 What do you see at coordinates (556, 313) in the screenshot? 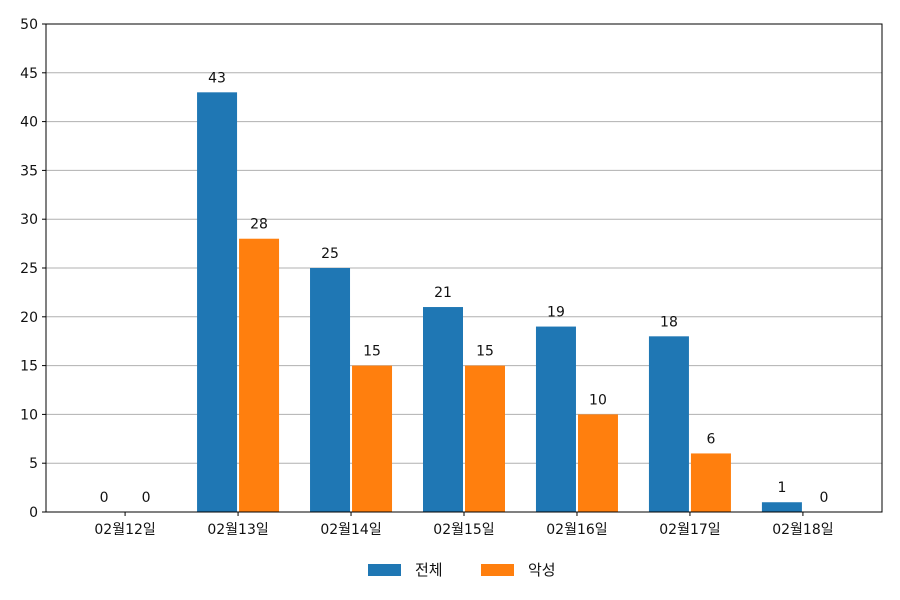
I see `data-label: 19` at bounding box center [556, 313].